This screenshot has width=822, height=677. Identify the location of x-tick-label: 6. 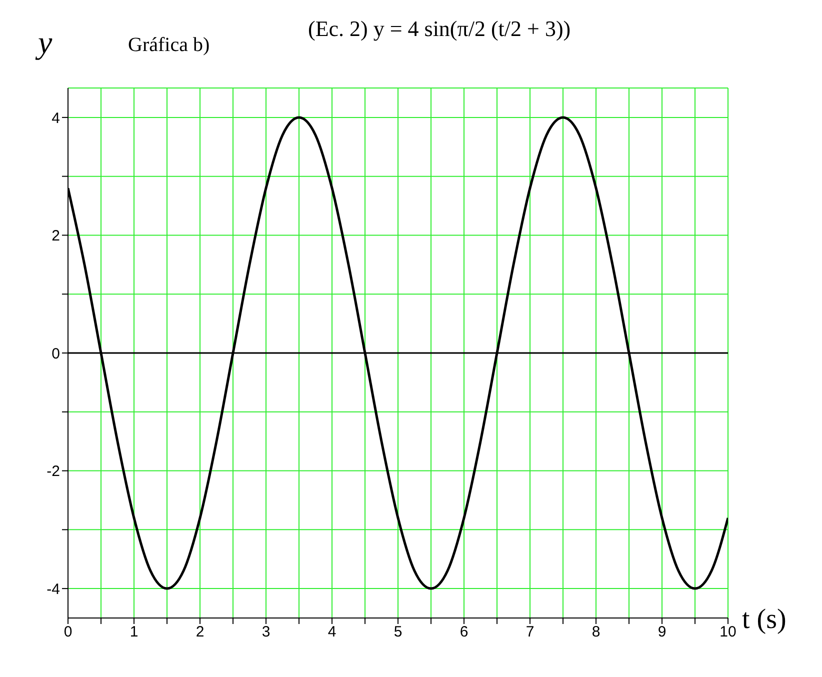
(464, 632).